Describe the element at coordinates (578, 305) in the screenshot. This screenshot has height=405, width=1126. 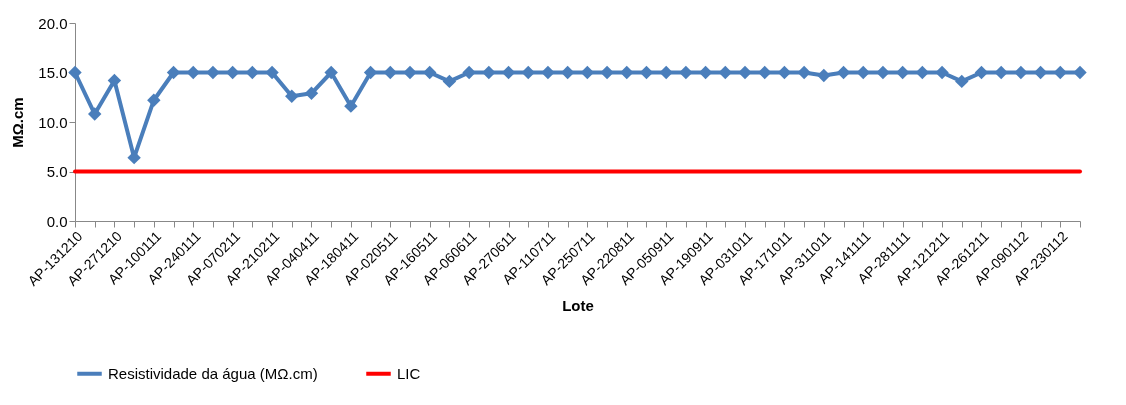
I see `x-axis-title: Lote` at that location.